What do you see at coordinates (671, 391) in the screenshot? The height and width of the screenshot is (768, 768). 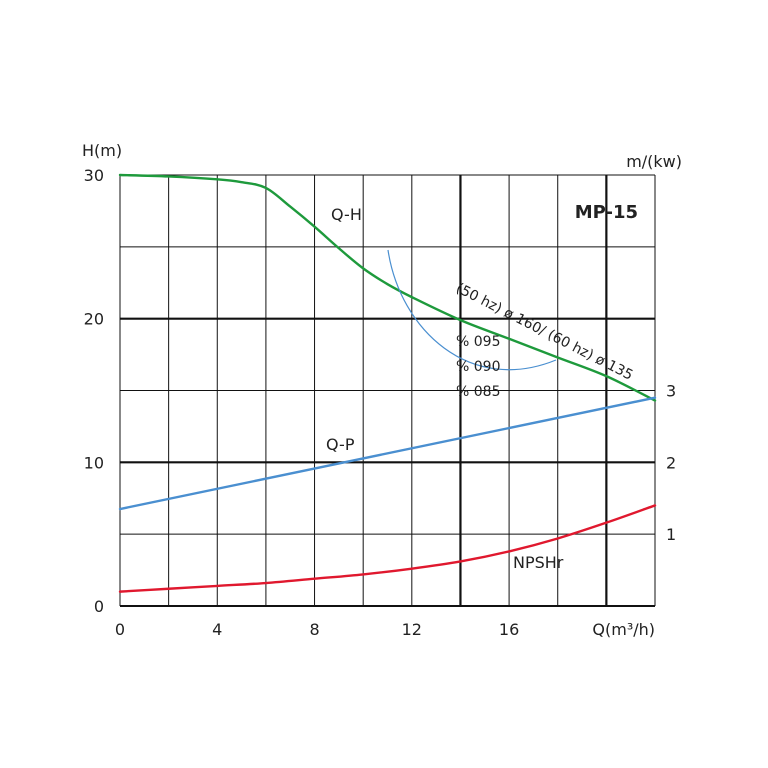 I see `y-right-tick-label: 3` at bounding box center [671, 391].